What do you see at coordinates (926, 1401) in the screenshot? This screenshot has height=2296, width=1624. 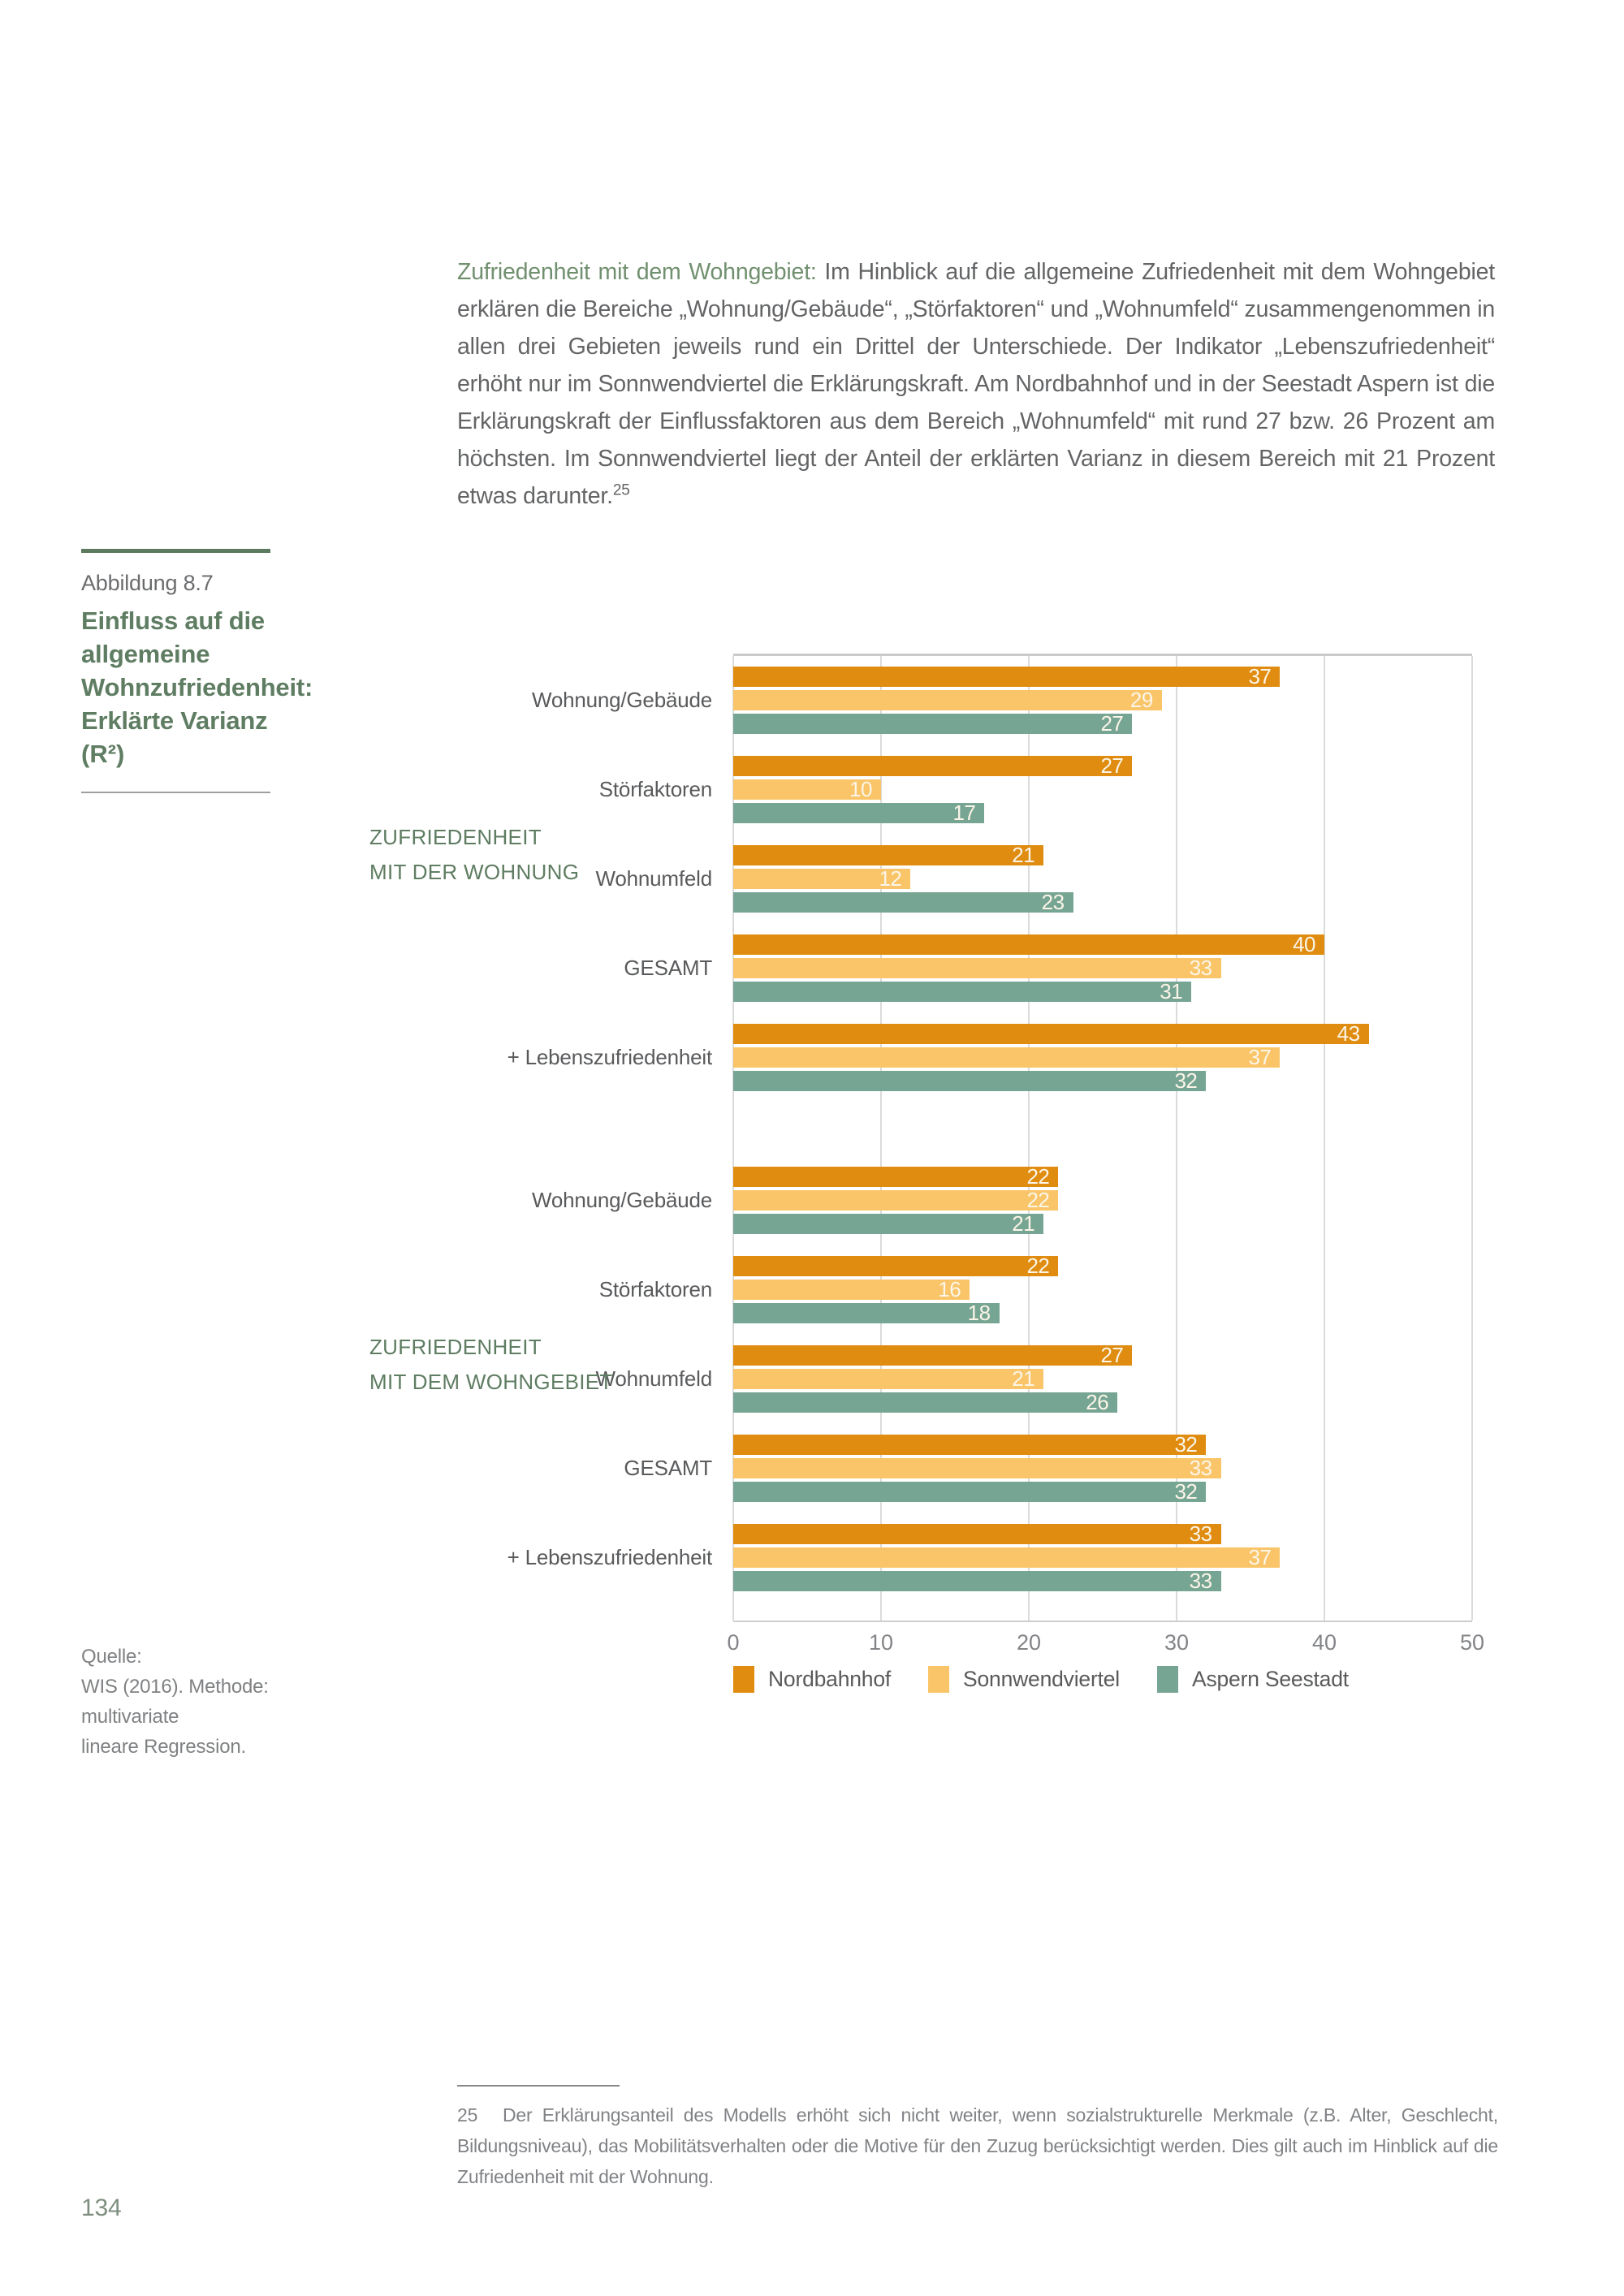 I see `bar-aspern-seestadt: 26` at bounding box center [926, 1401].